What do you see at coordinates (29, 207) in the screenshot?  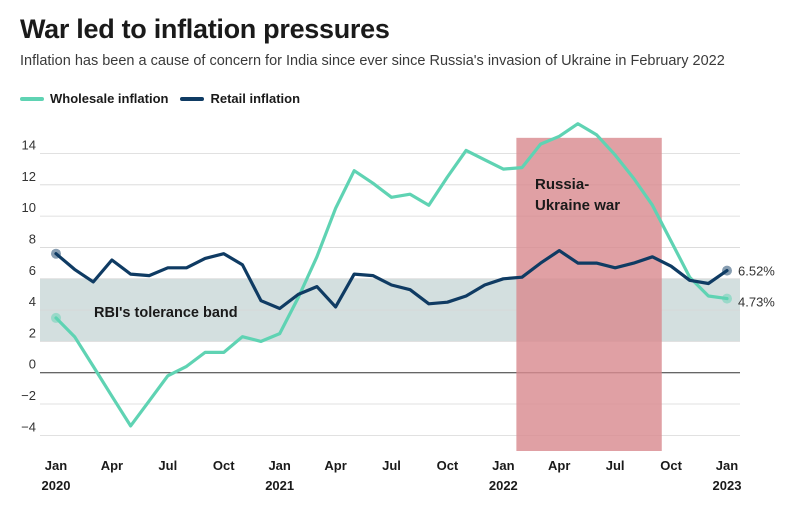 I see `y-tick-label: 10` at bounding box center [29, 207].